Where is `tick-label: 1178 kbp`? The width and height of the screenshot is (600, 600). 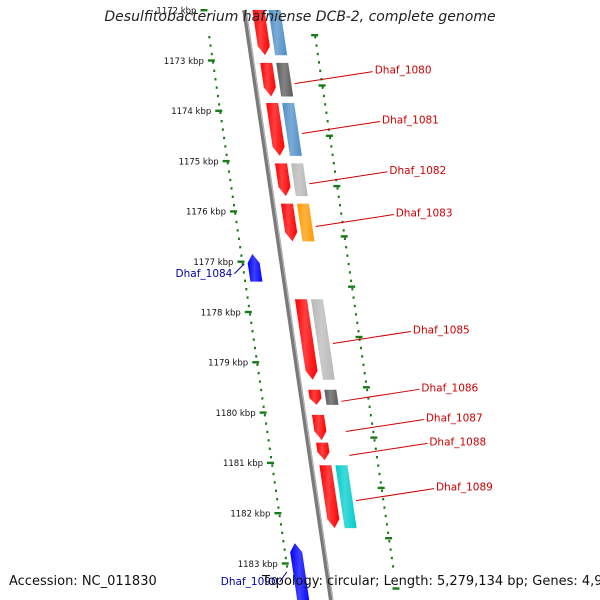 tick-label: 1178 kbp is located at coordinates (221, 313).